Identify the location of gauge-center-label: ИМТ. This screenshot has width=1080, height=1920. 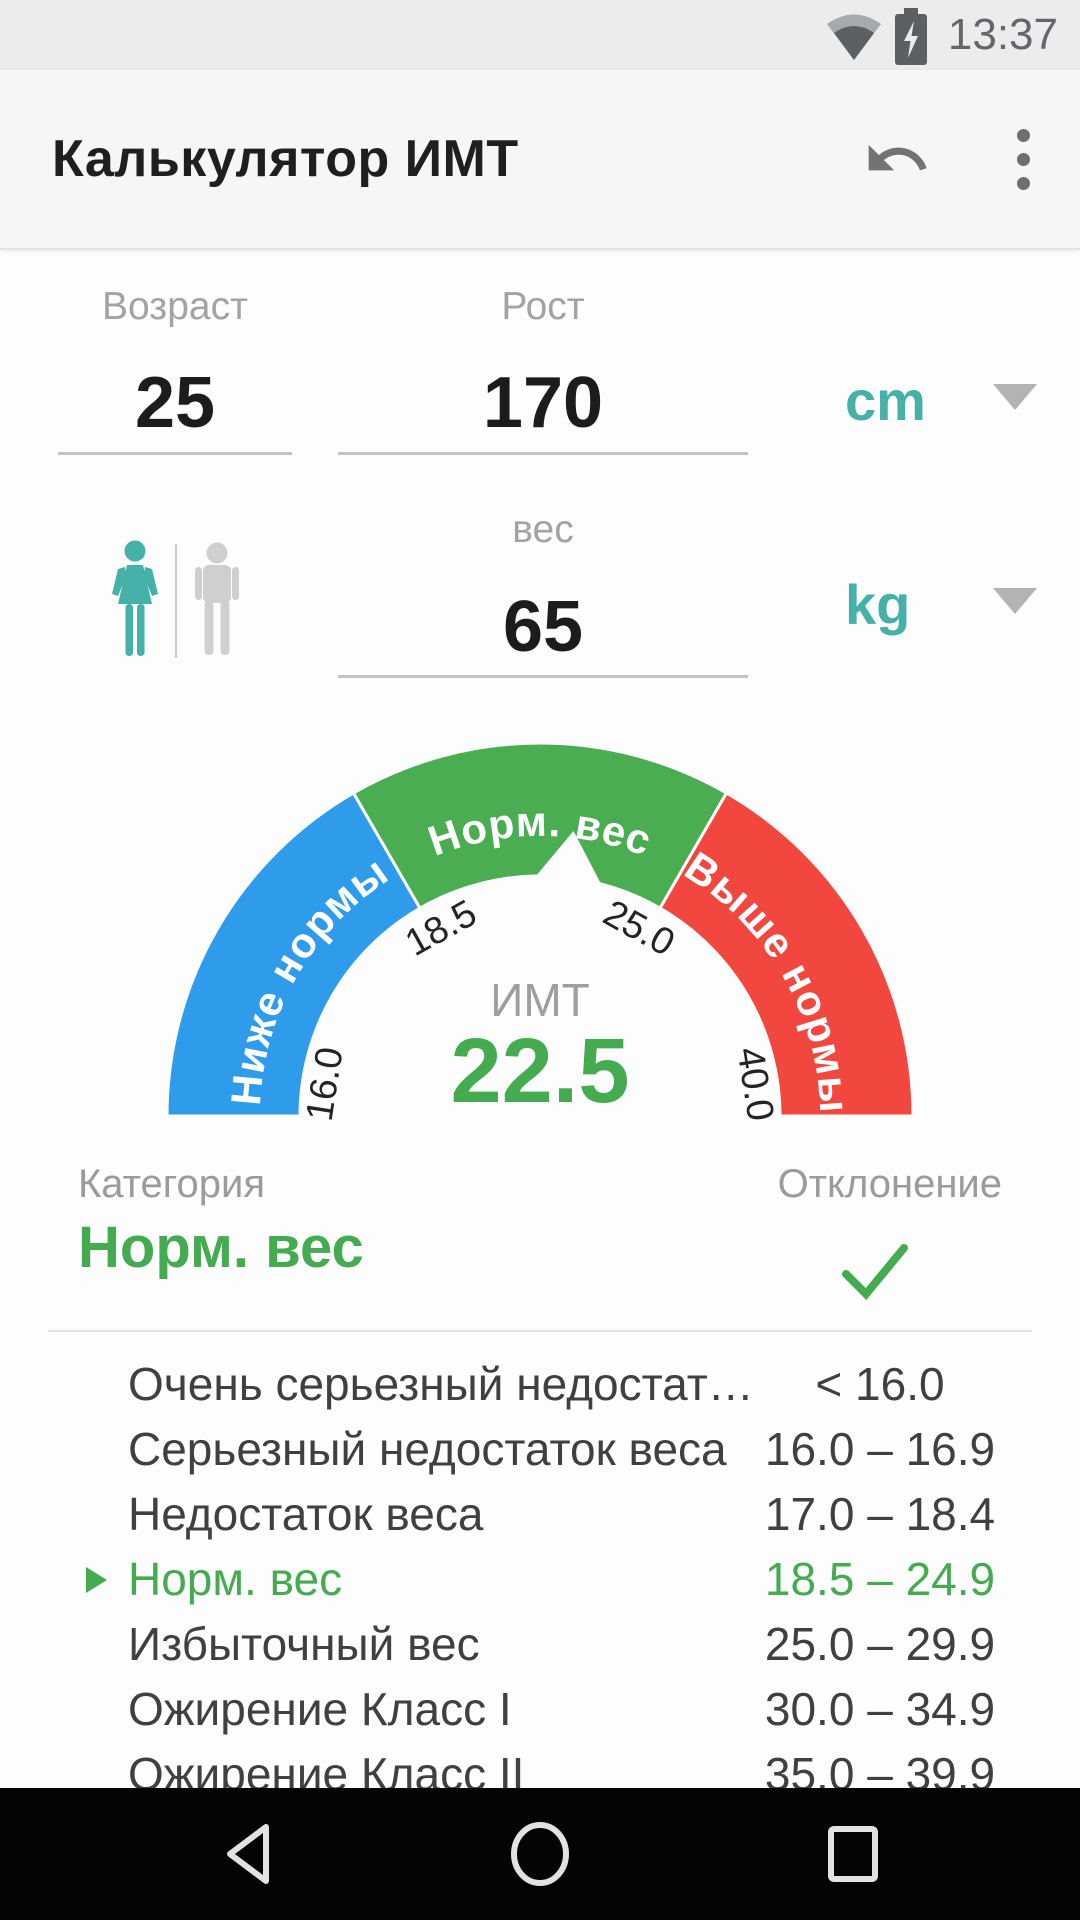
(539, 1000).